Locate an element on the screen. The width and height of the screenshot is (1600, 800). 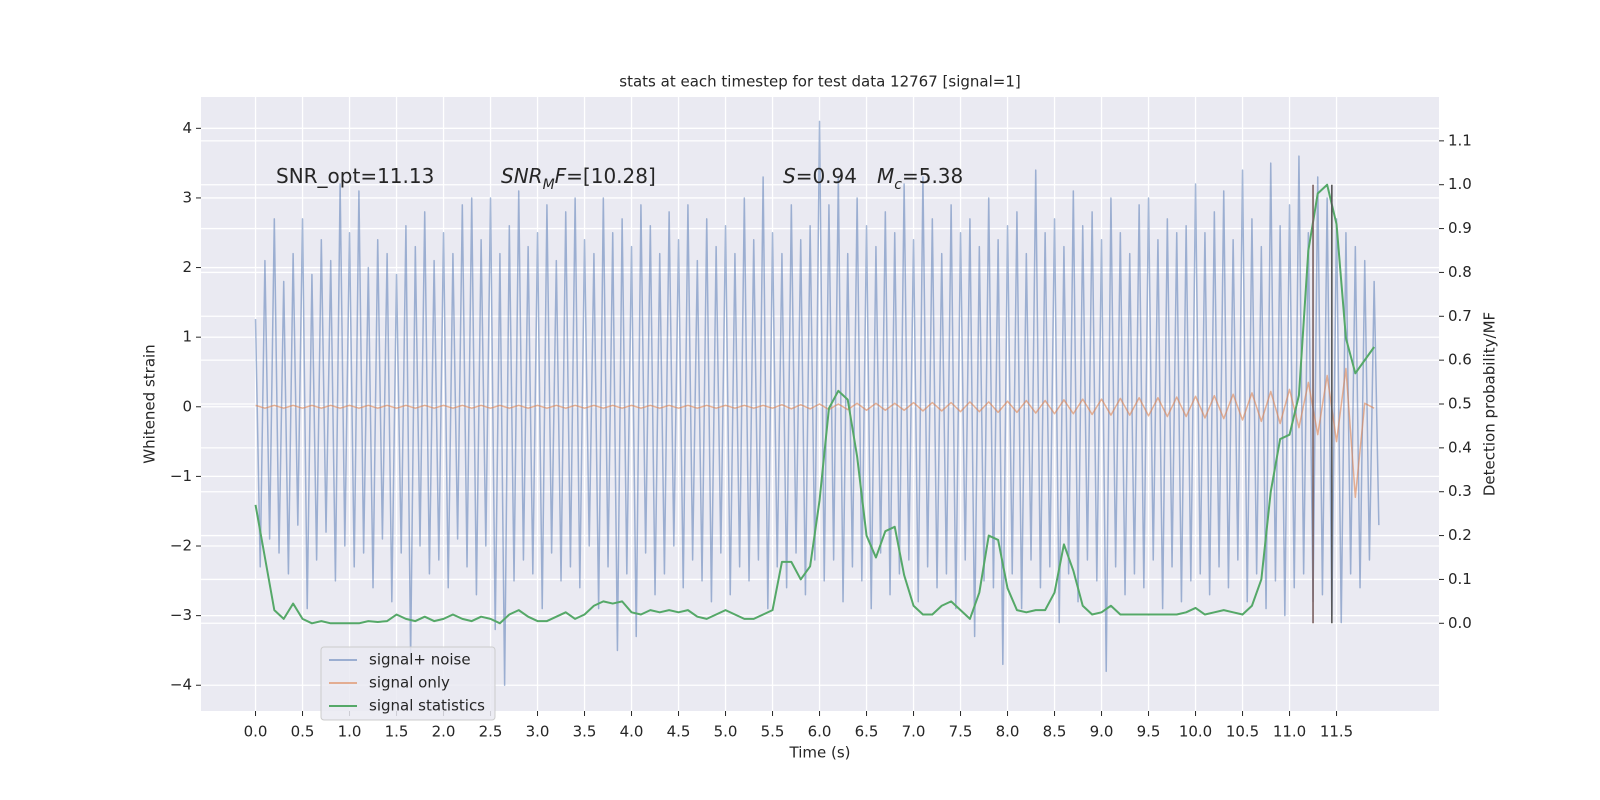
x-tick-label: 11.5 is located at coordinates (1336, 732).